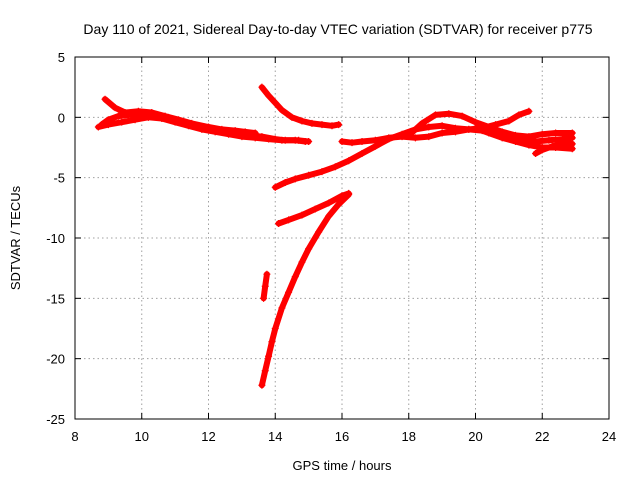  What do you see at coordinates (542, 436) in the screenshot?
I see `x-tick-label: 22` at bounding box center [542, 436].